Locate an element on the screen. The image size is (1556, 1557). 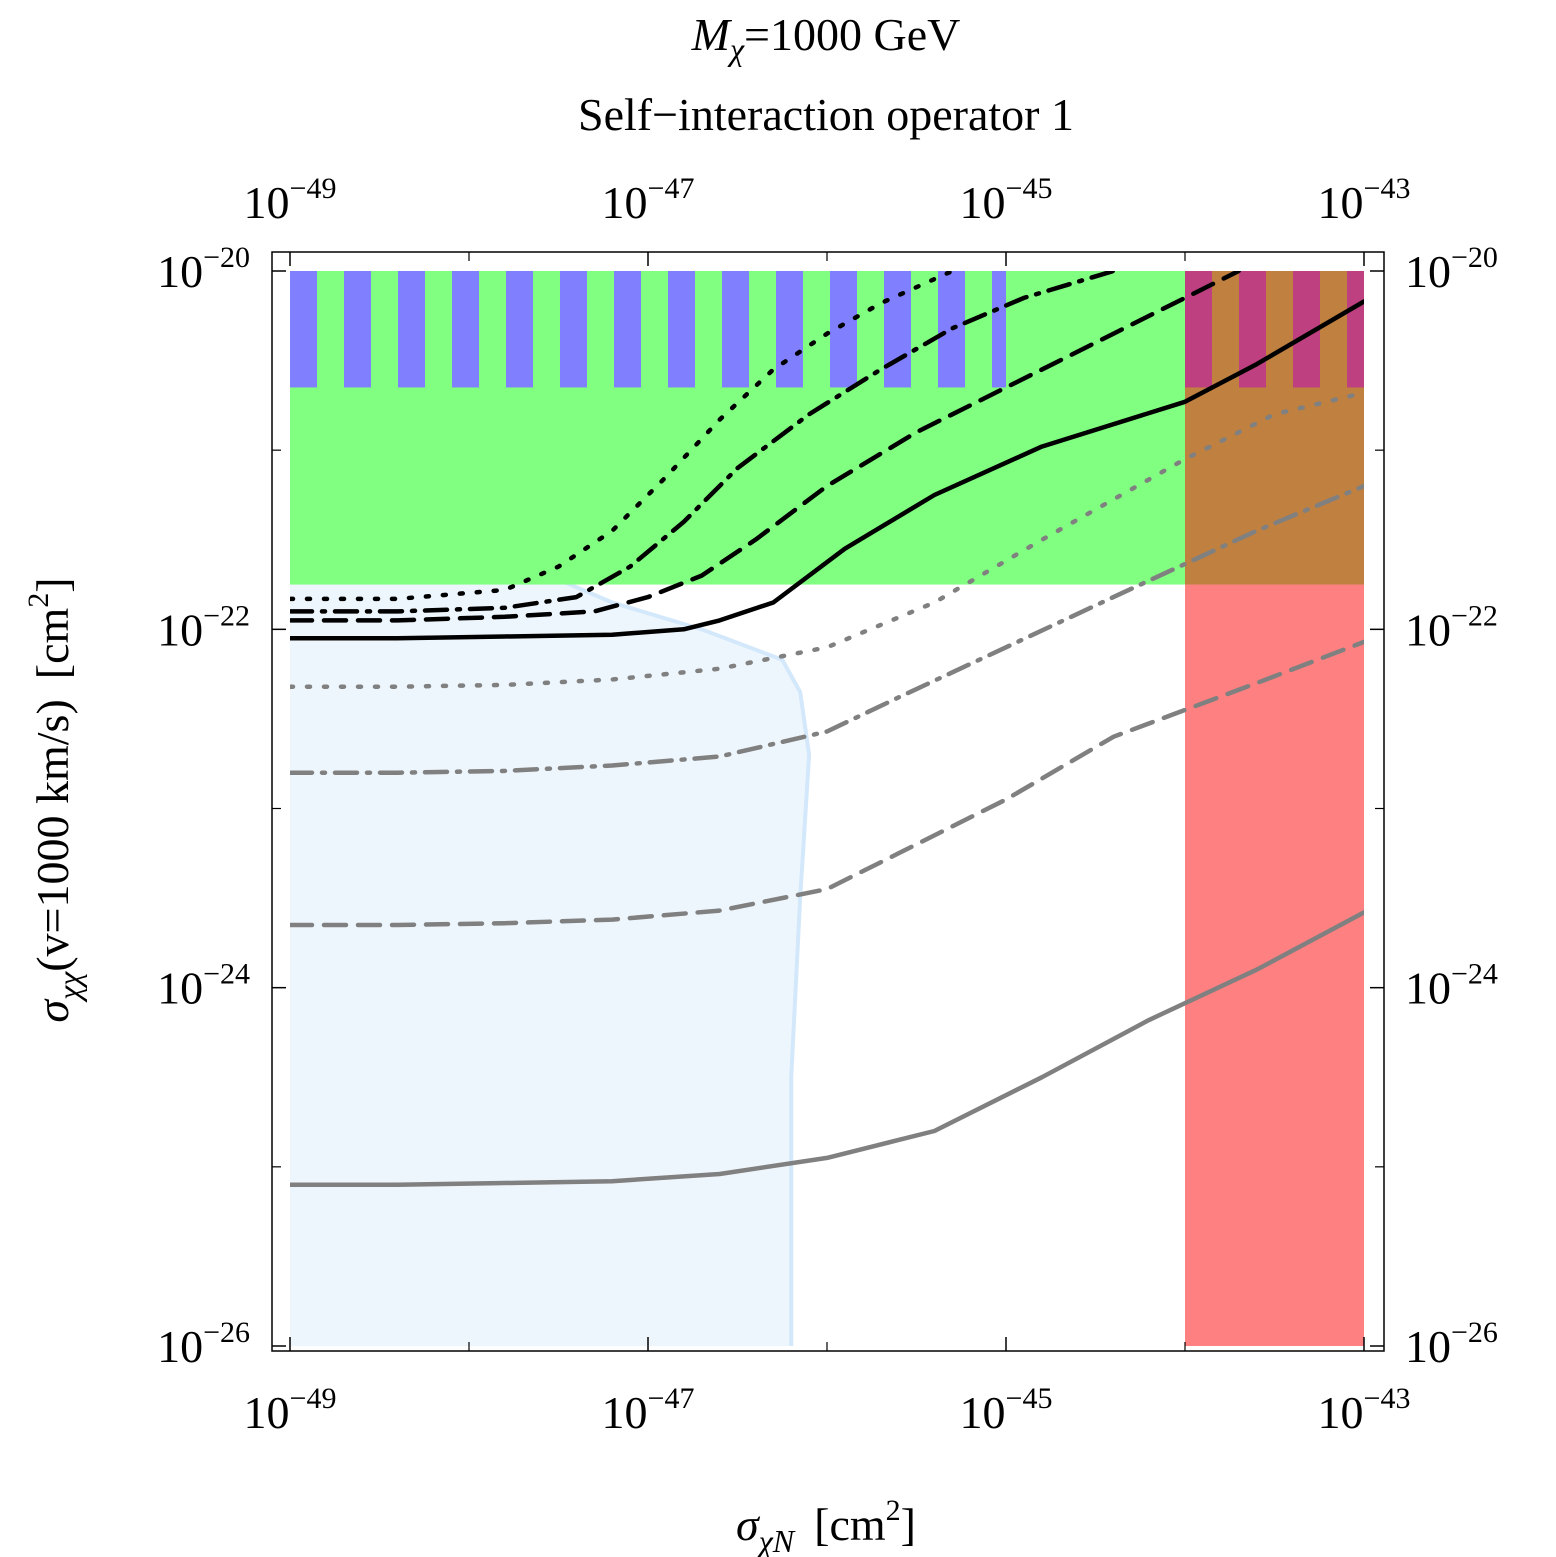
y-tick-label-left-2-exp: −24 is located at coordinates (226, 974).